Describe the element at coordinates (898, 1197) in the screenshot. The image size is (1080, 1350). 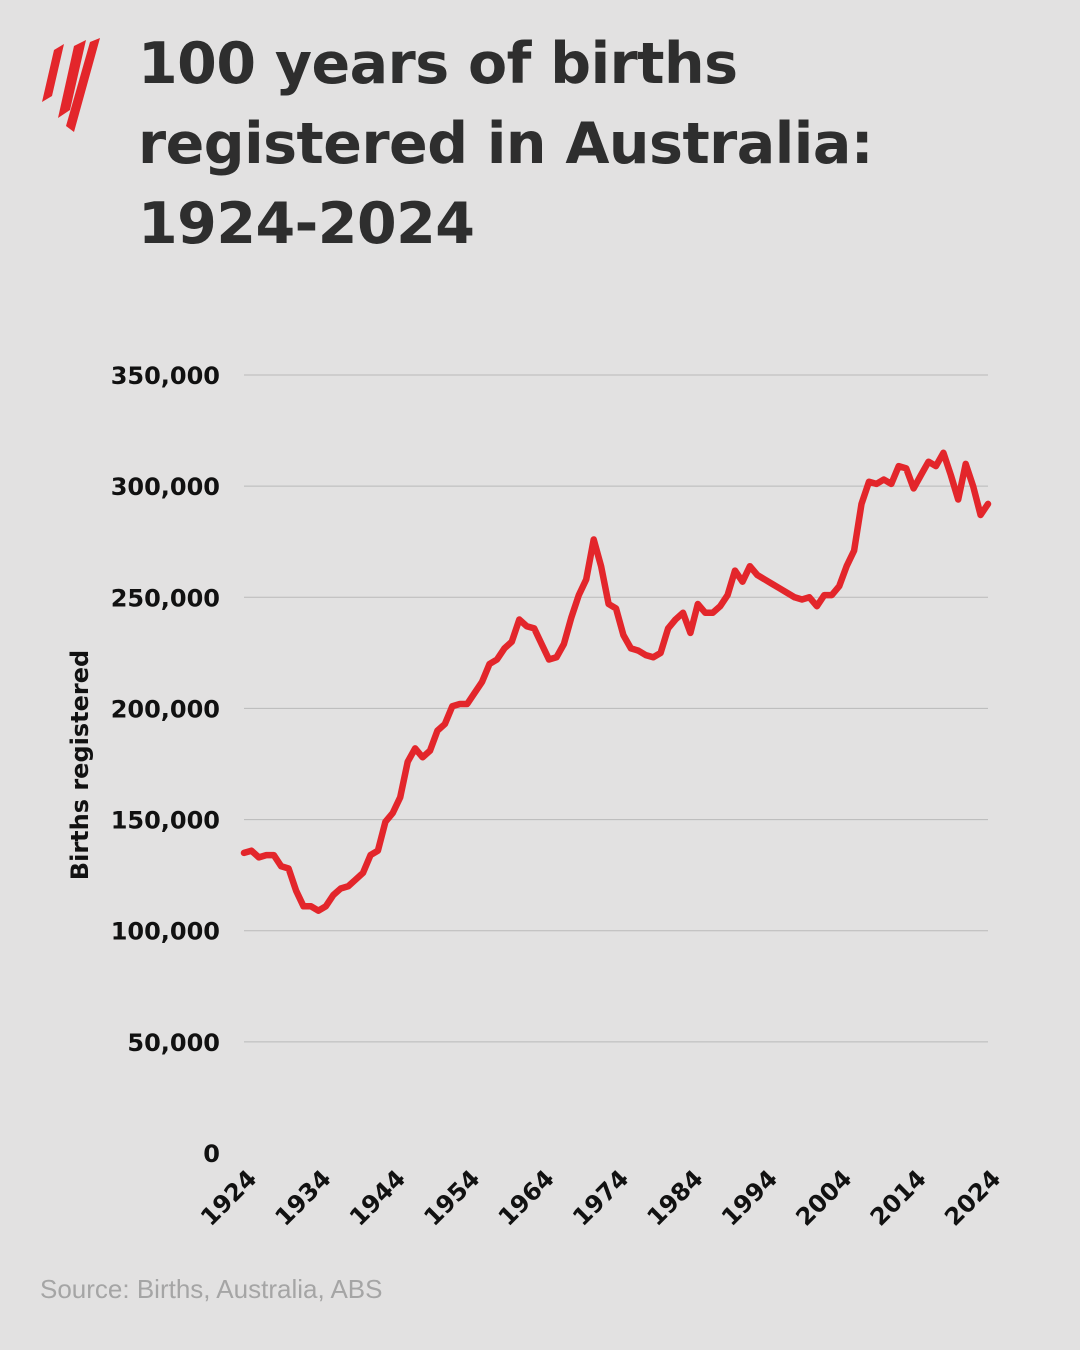
I see `x-tick-label: 2014` at that location.